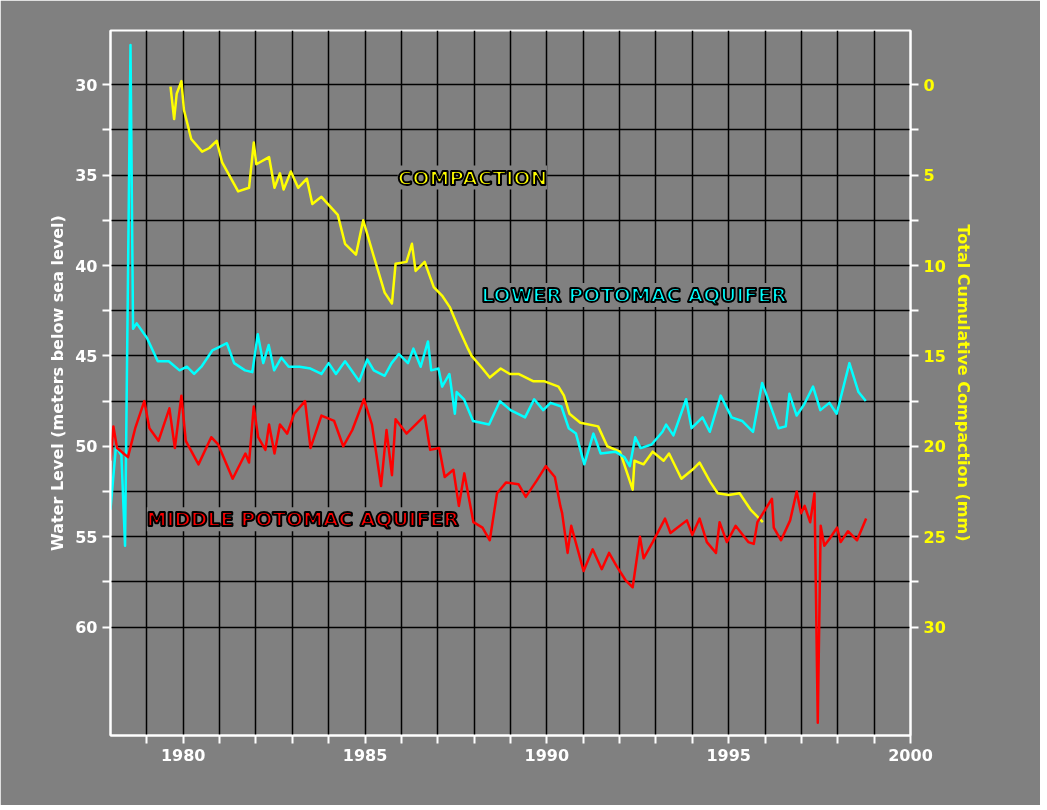 Image resolution: width=1047 pixels, height=810 pixels. What do you see at coordinates (472, 177) in the screenshot?
I see `text: COMPACTION` at bounding box center [472, 177].